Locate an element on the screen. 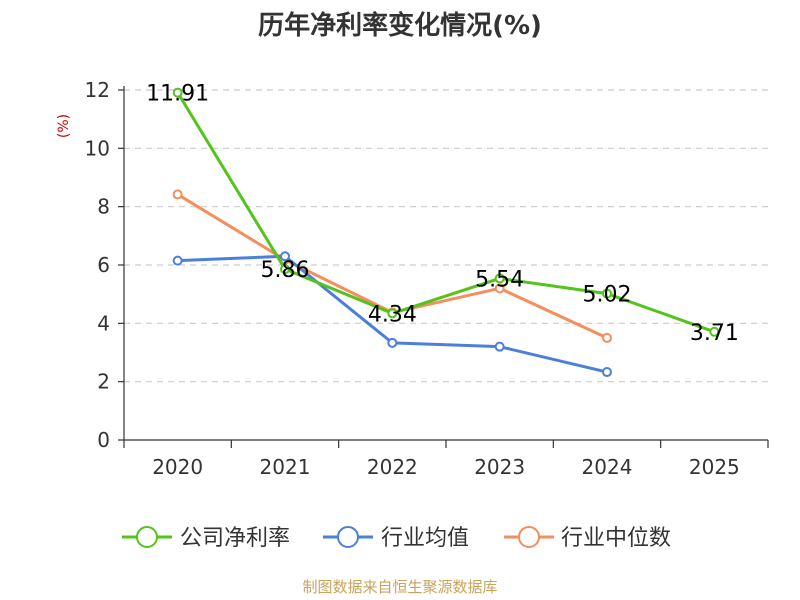  y-tick-label: 12 is located at coordinates (97, 90).